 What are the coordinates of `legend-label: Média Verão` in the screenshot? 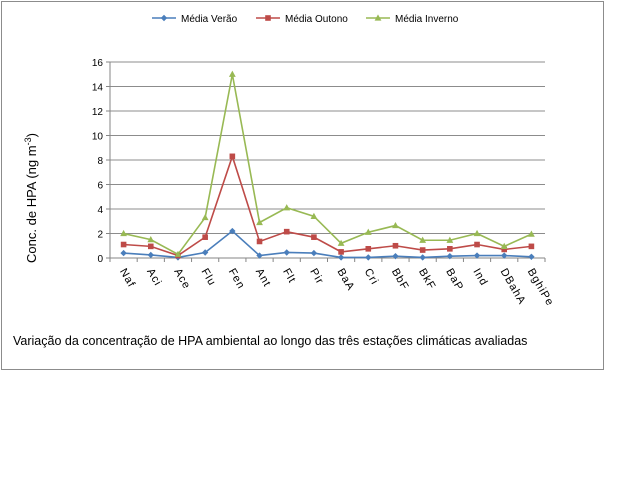 It's located at (209, 19).